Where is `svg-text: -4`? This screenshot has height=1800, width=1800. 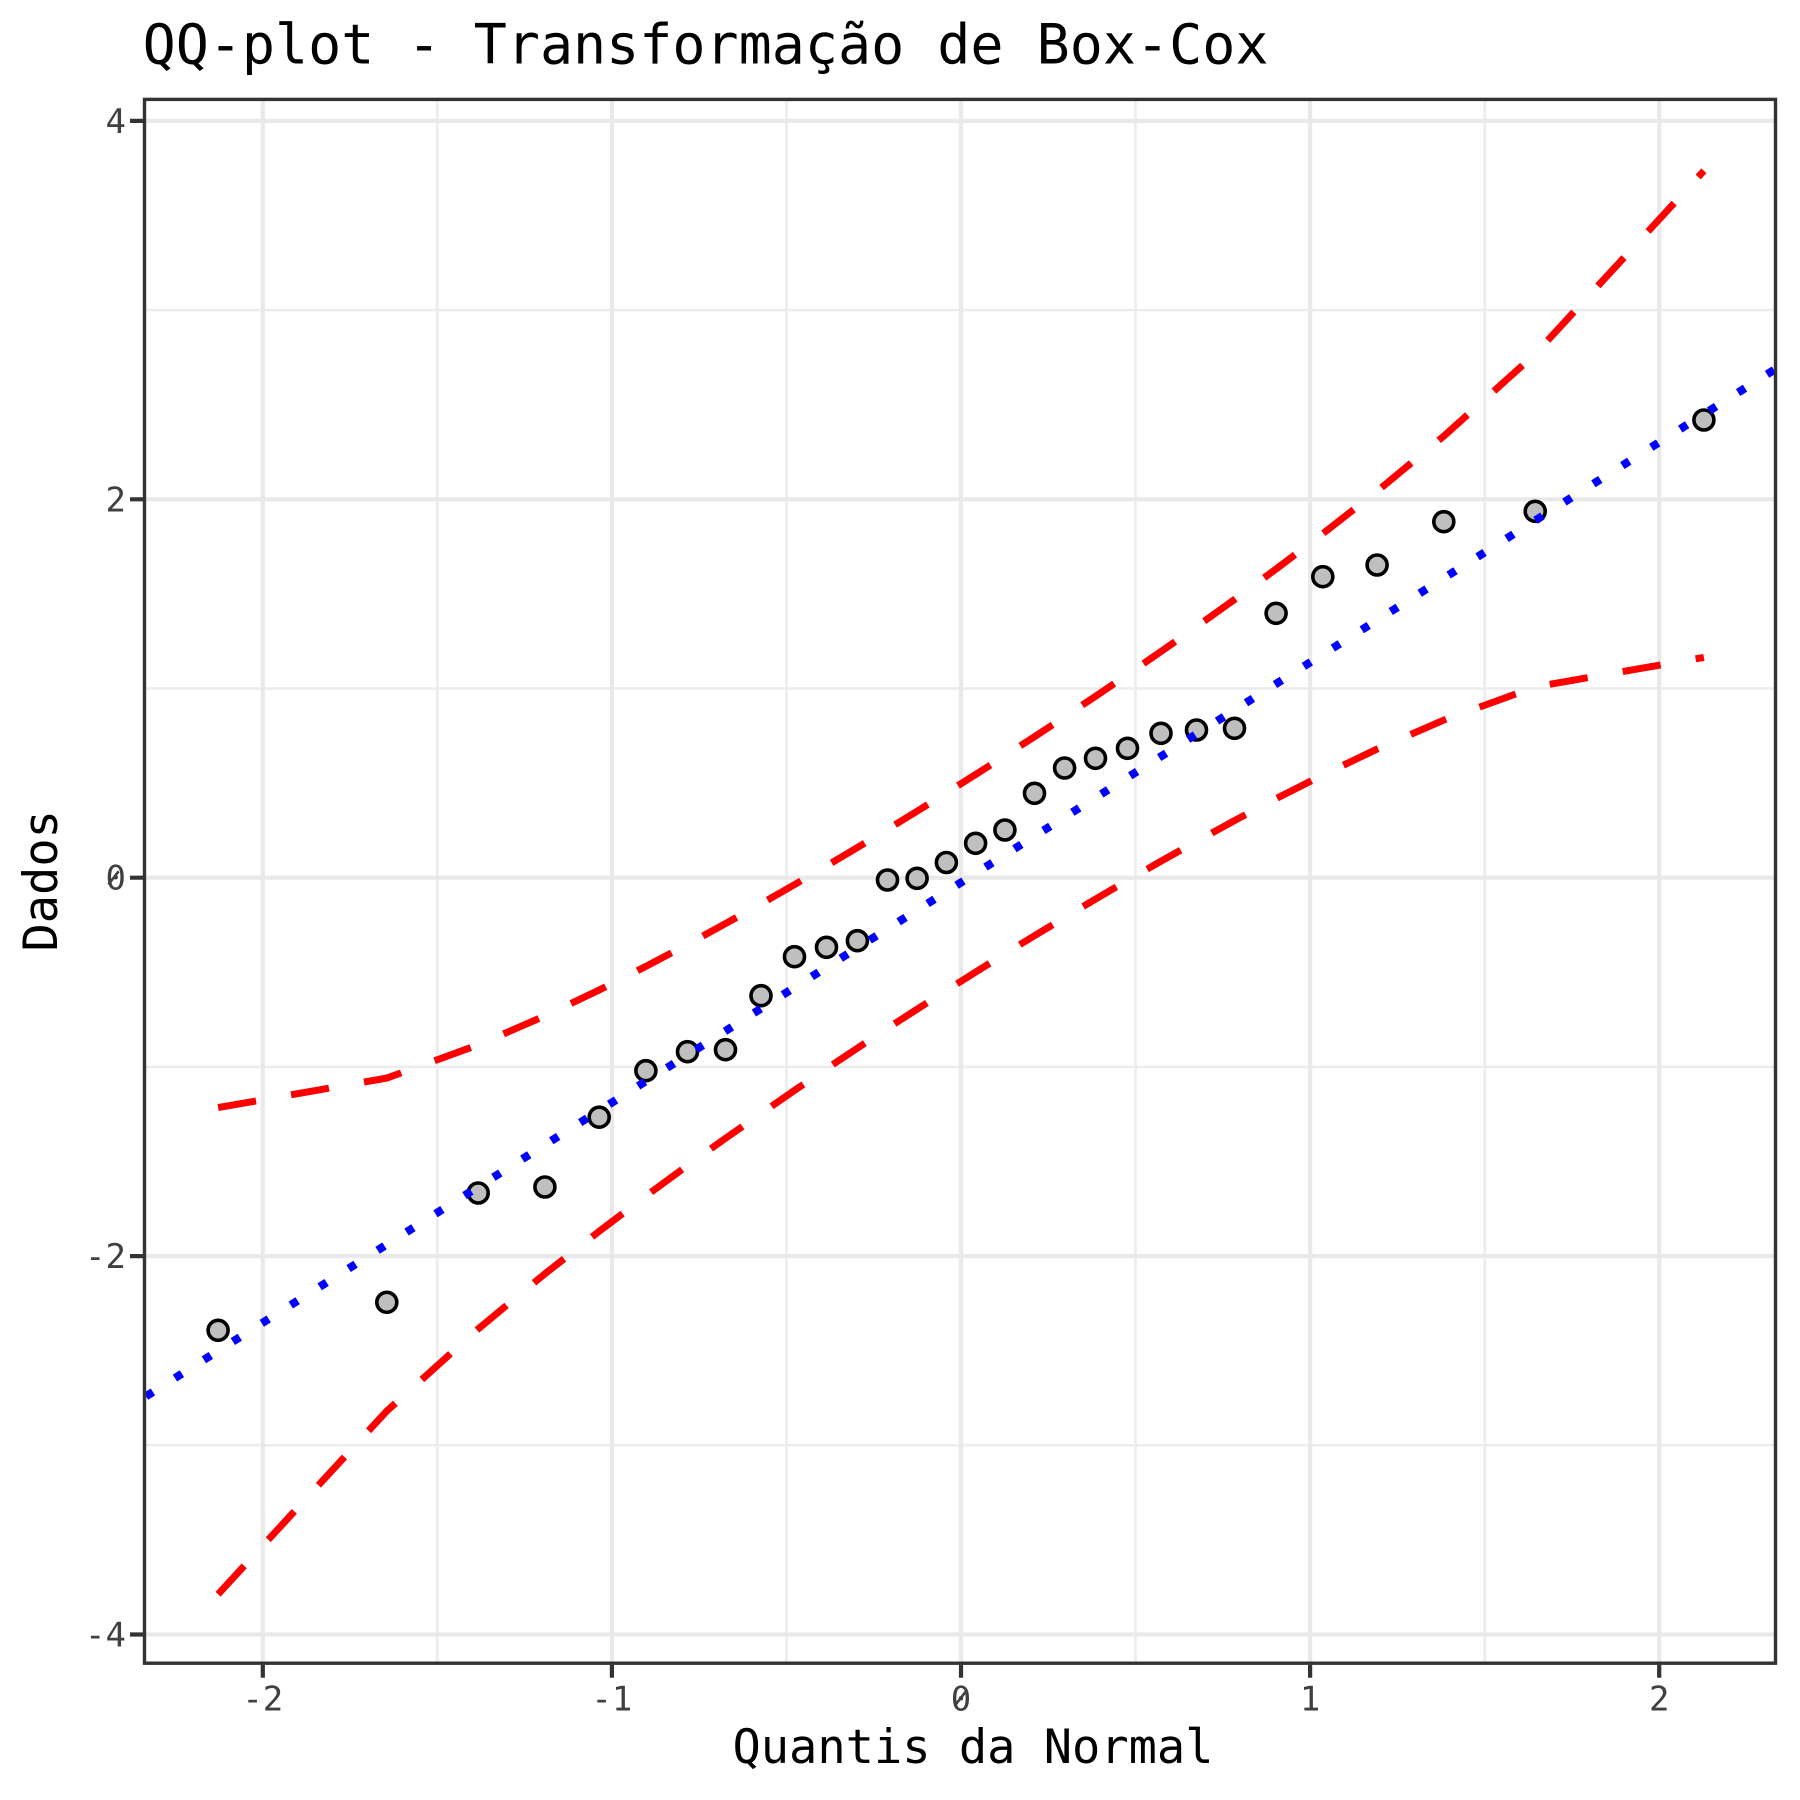 svg-text: -4 is located at coordinates (105, 1636).